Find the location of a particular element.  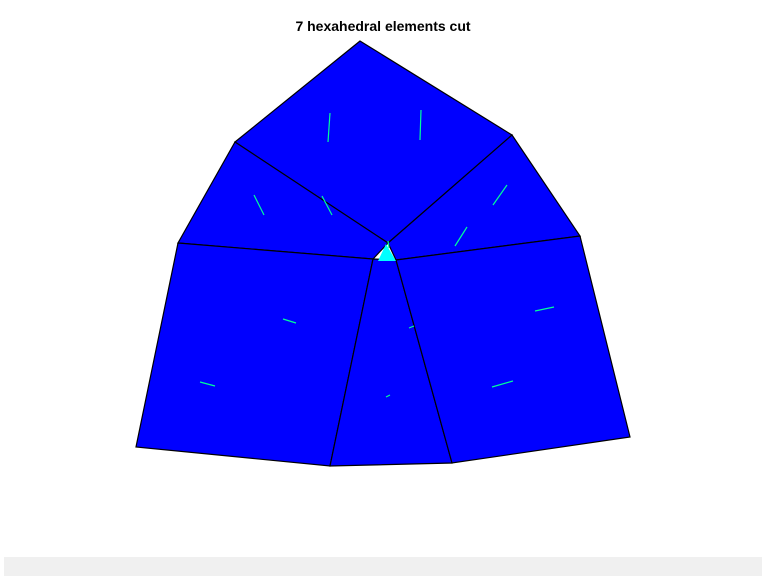

plot-title: 7 hexahedral elements cut is located at coordinates (383, 26).